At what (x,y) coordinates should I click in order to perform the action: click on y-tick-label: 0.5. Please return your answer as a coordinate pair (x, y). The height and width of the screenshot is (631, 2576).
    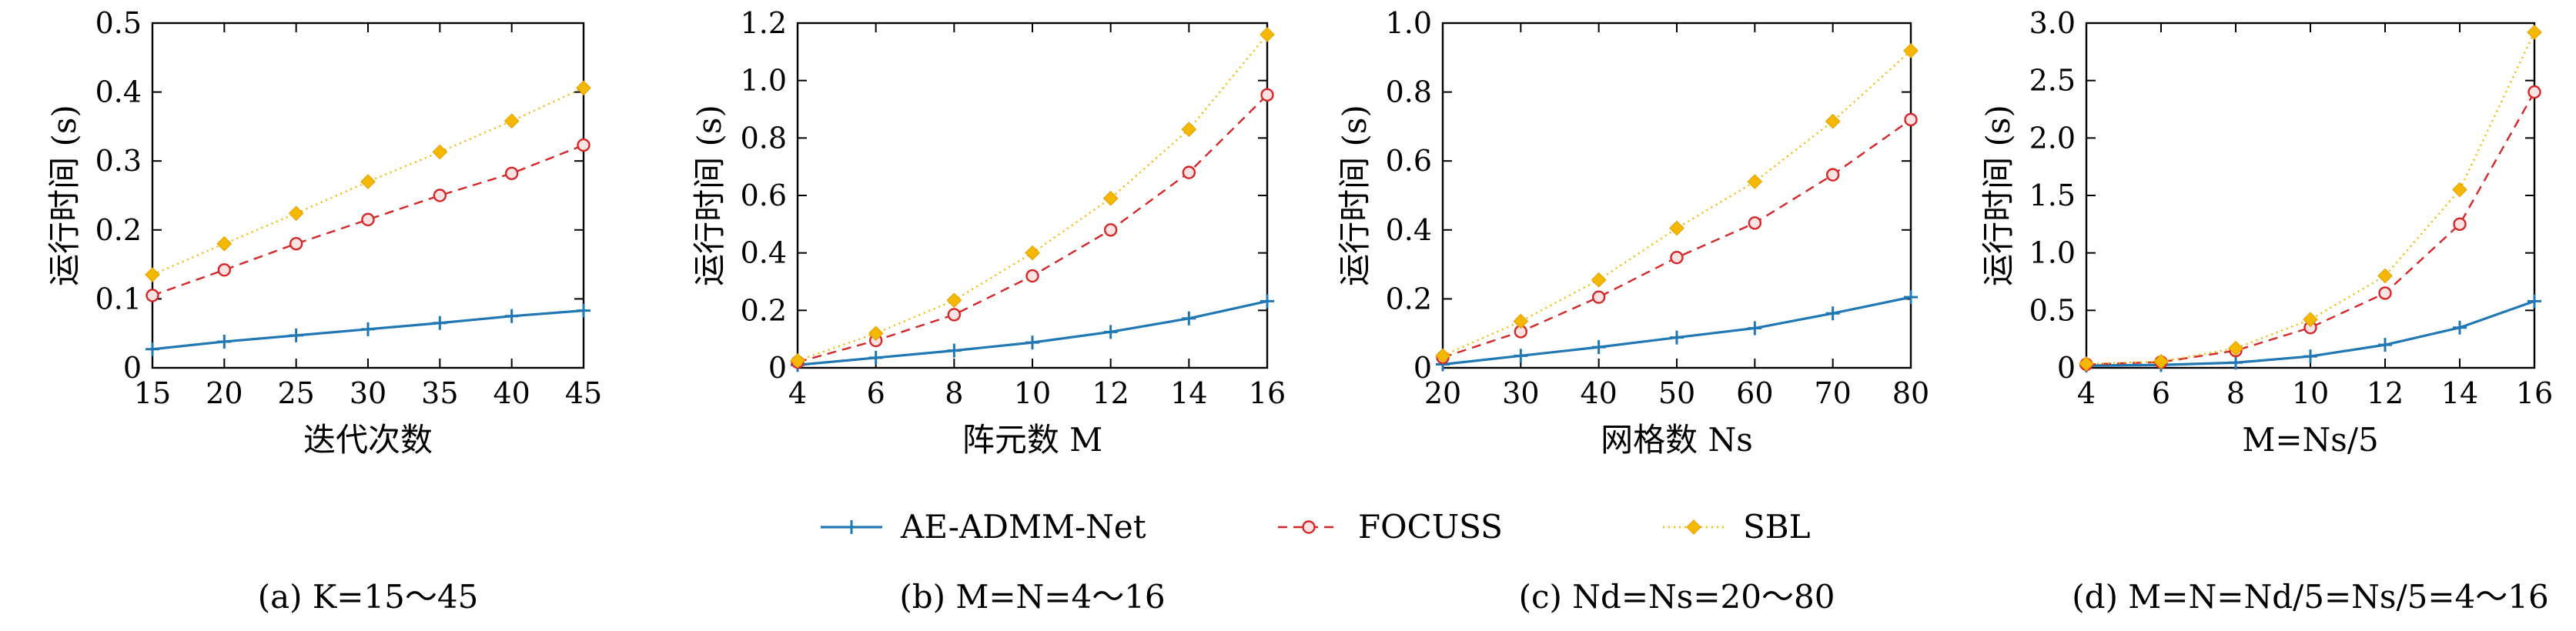
    Looking at the image, I should click on (119, 23).